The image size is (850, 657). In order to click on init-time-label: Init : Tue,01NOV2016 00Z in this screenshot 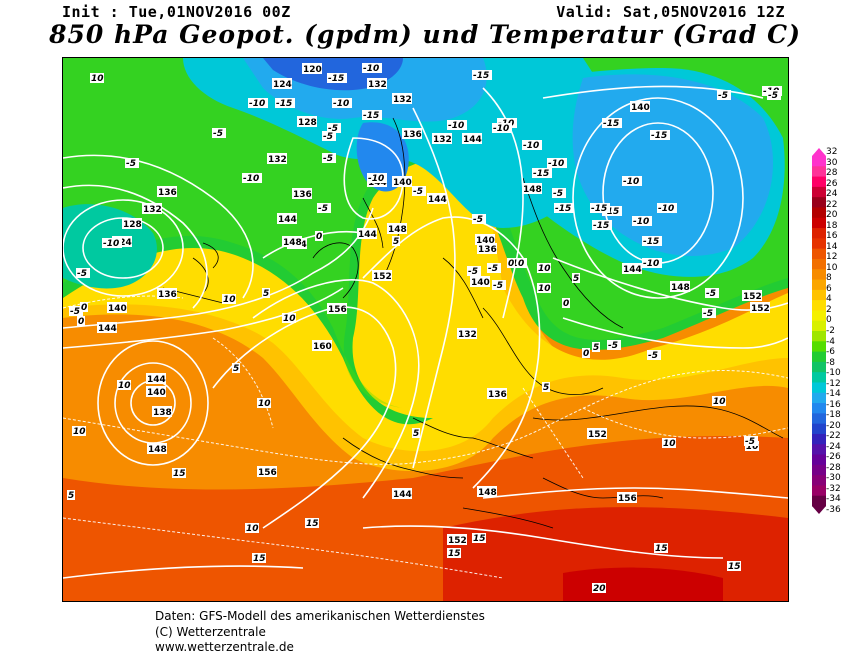, I will do `click(176, 12)`.